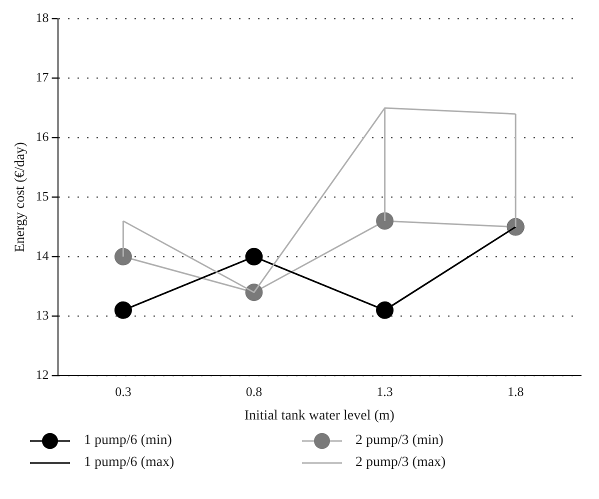  What do you see at coordinates (129, 463) in the screenshot?
I see `legend-label: 1 pump/6 (max)` at bounding box center [129, 463].